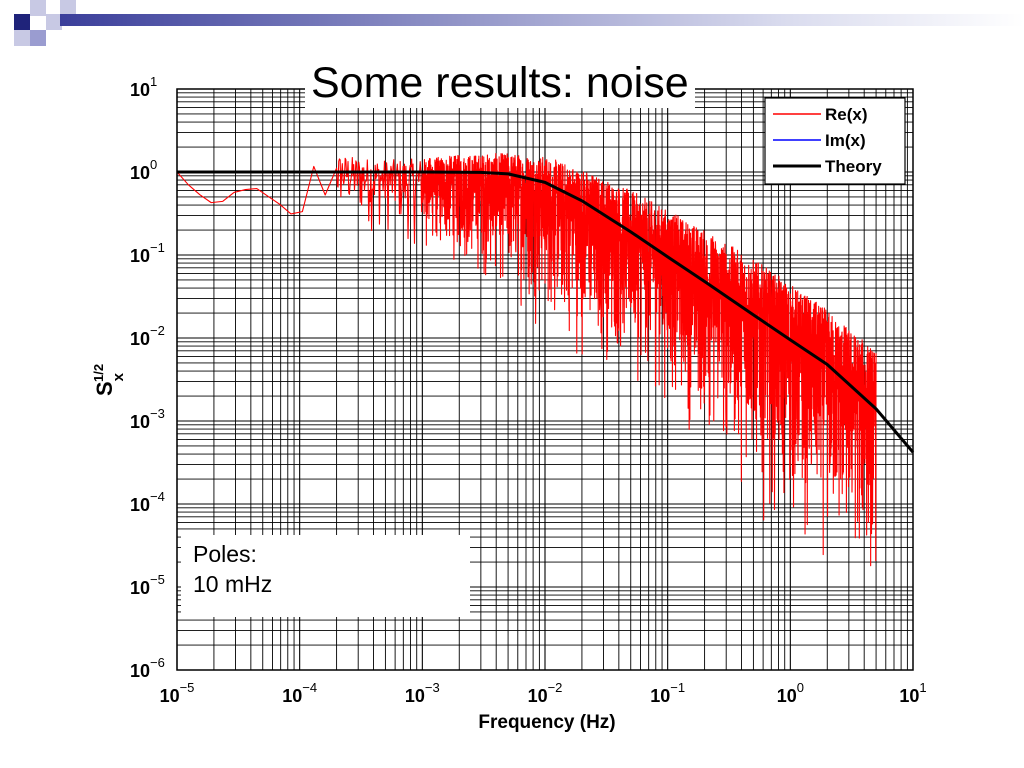  I want to click on title-bar-gradient, so click(542, 20).